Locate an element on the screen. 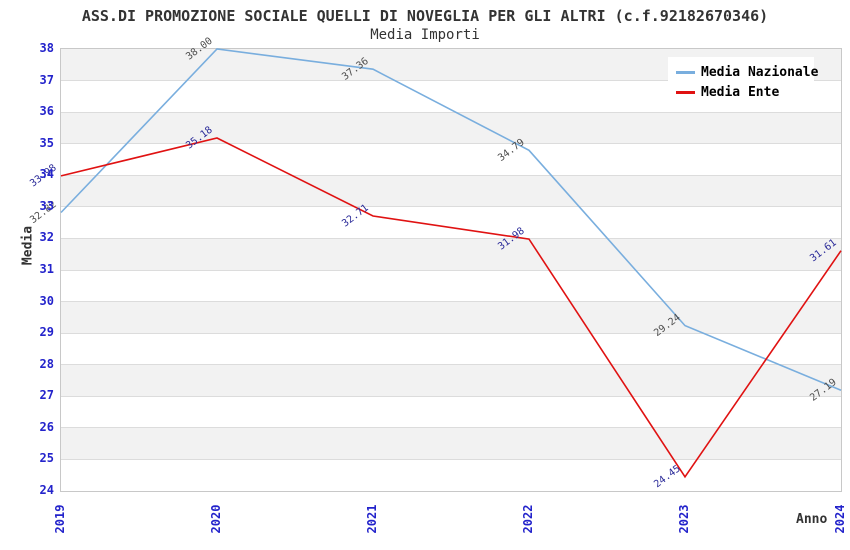 The height and width of the screenshot is (550, 850). legend-label: Media Ente is located at coordinates (740, 92).